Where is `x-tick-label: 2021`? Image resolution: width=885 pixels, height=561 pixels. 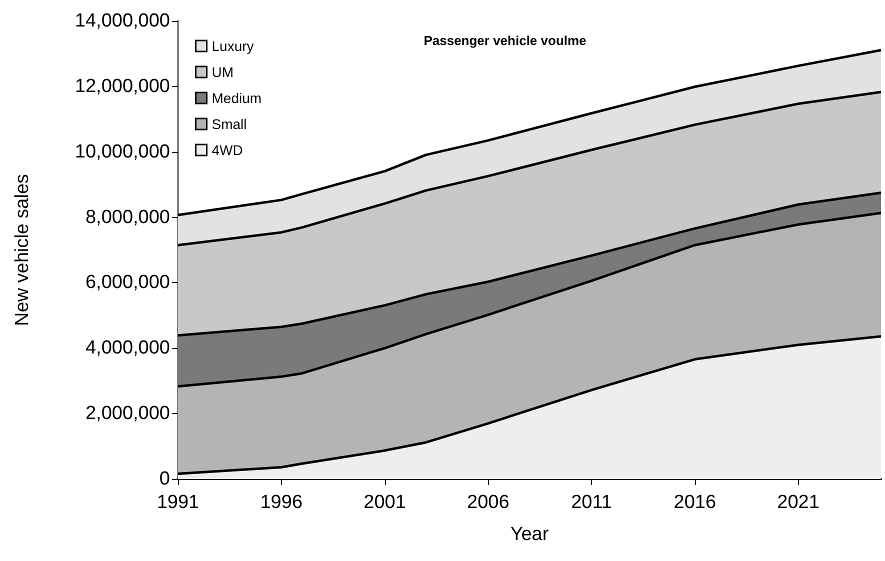
x-tick-label: 2021 is located at coordinates (798, 502).